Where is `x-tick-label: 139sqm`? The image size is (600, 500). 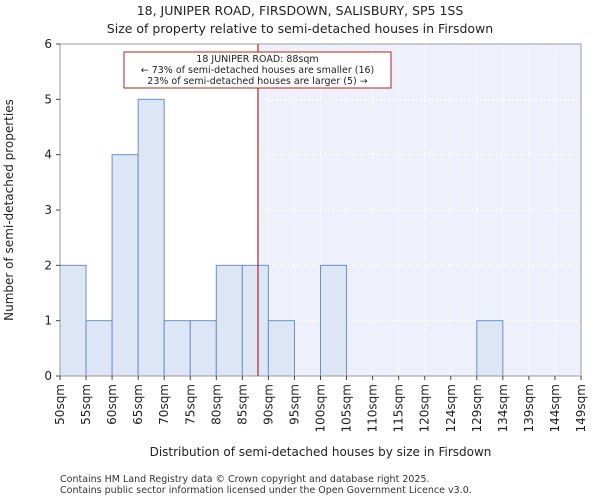 x-tick-label: 139sqm is located at coordinates (529, 408).